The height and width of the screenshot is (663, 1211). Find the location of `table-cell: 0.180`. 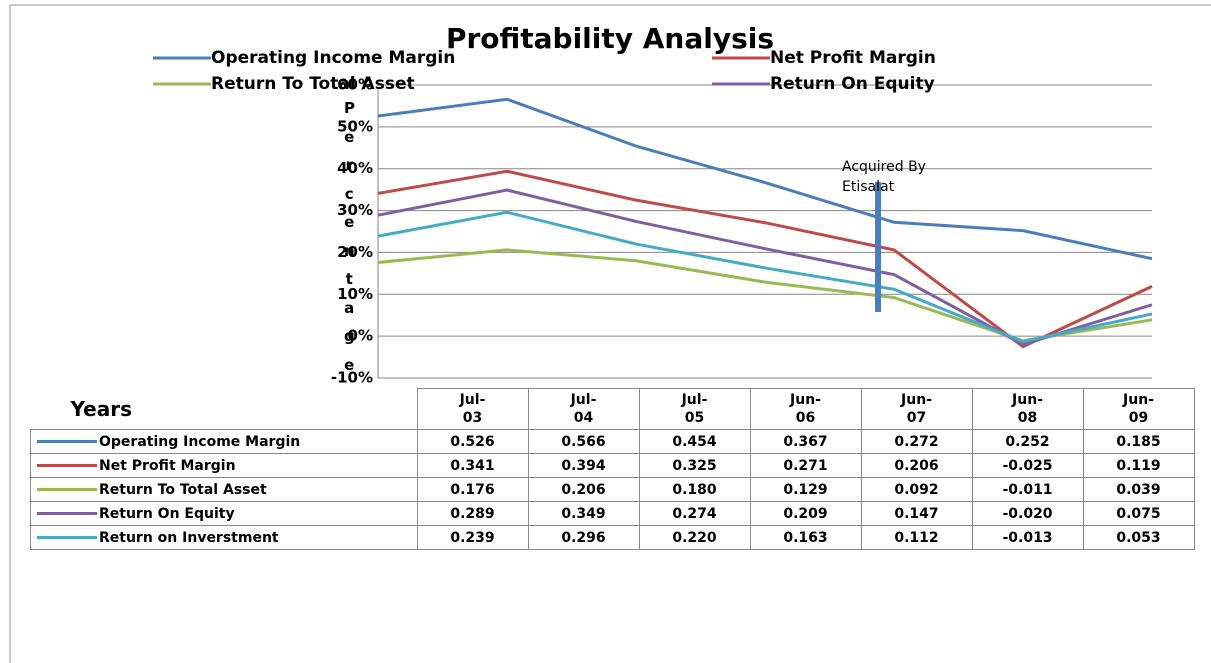

table-cell: 0.180 is located at coordinates (694, 489).